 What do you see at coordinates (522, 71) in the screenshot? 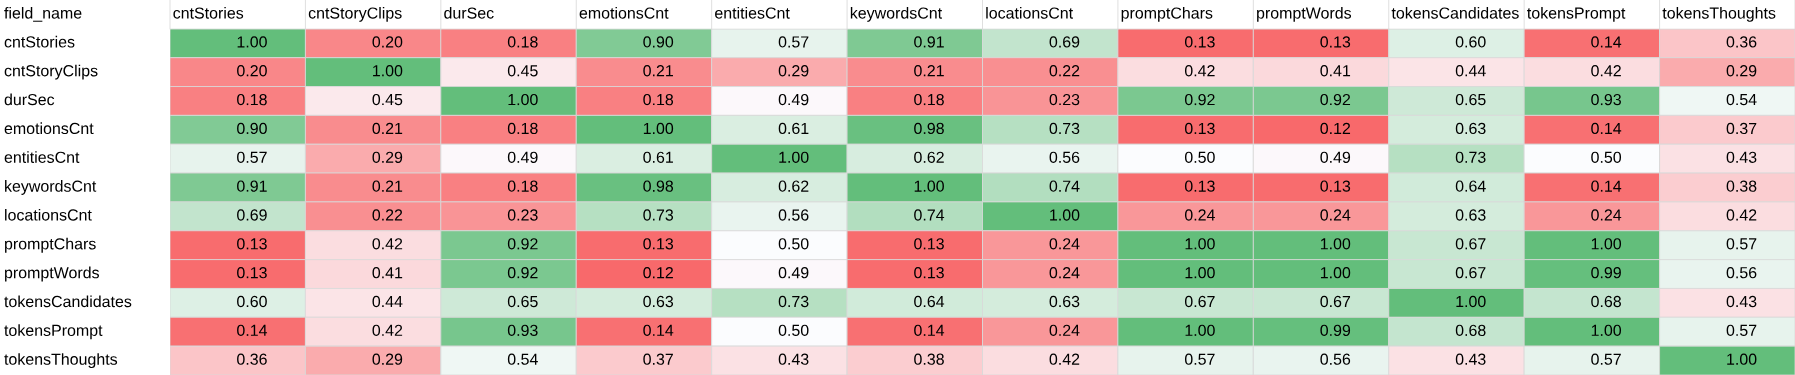
I see `data-label: 0.45` at bounding box center [522, 71].